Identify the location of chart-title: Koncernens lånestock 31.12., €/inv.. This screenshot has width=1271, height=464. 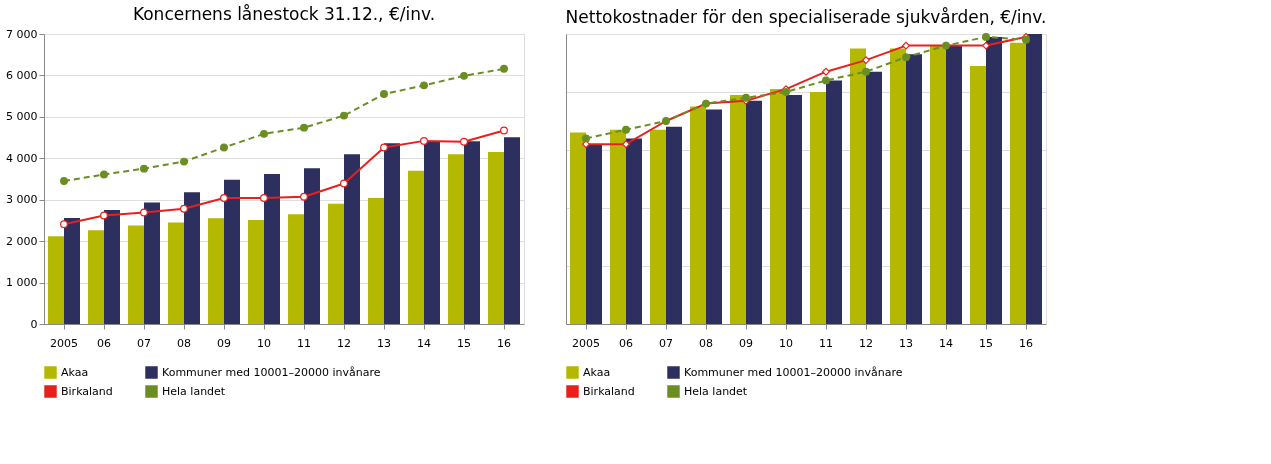
(284, 14).